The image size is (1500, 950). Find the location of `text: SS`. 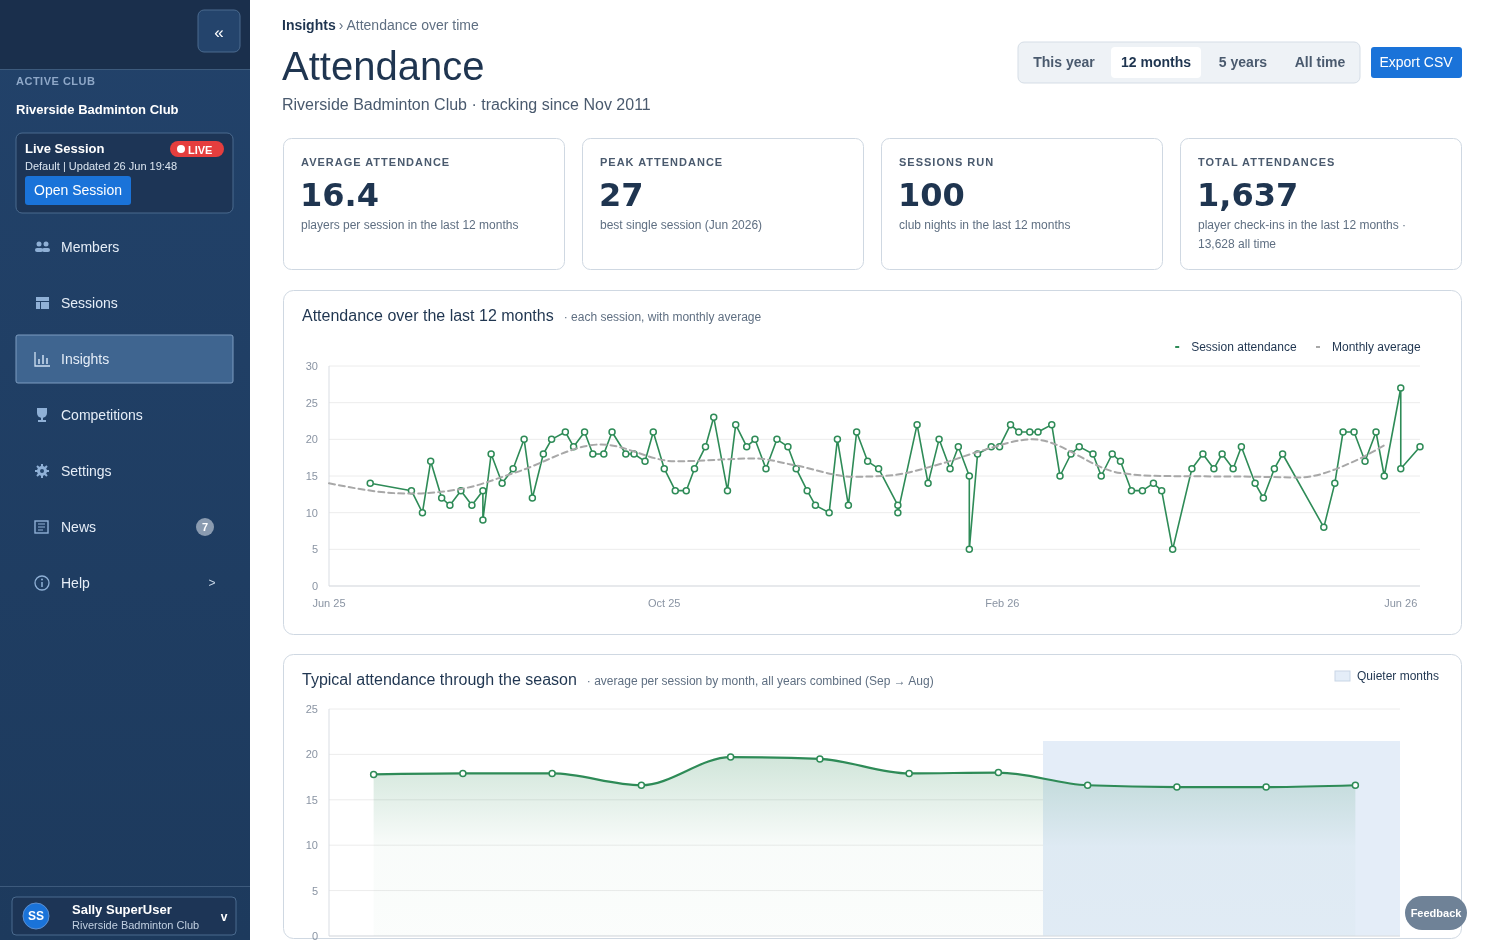

text: SS is located at coordinates (36, 916).